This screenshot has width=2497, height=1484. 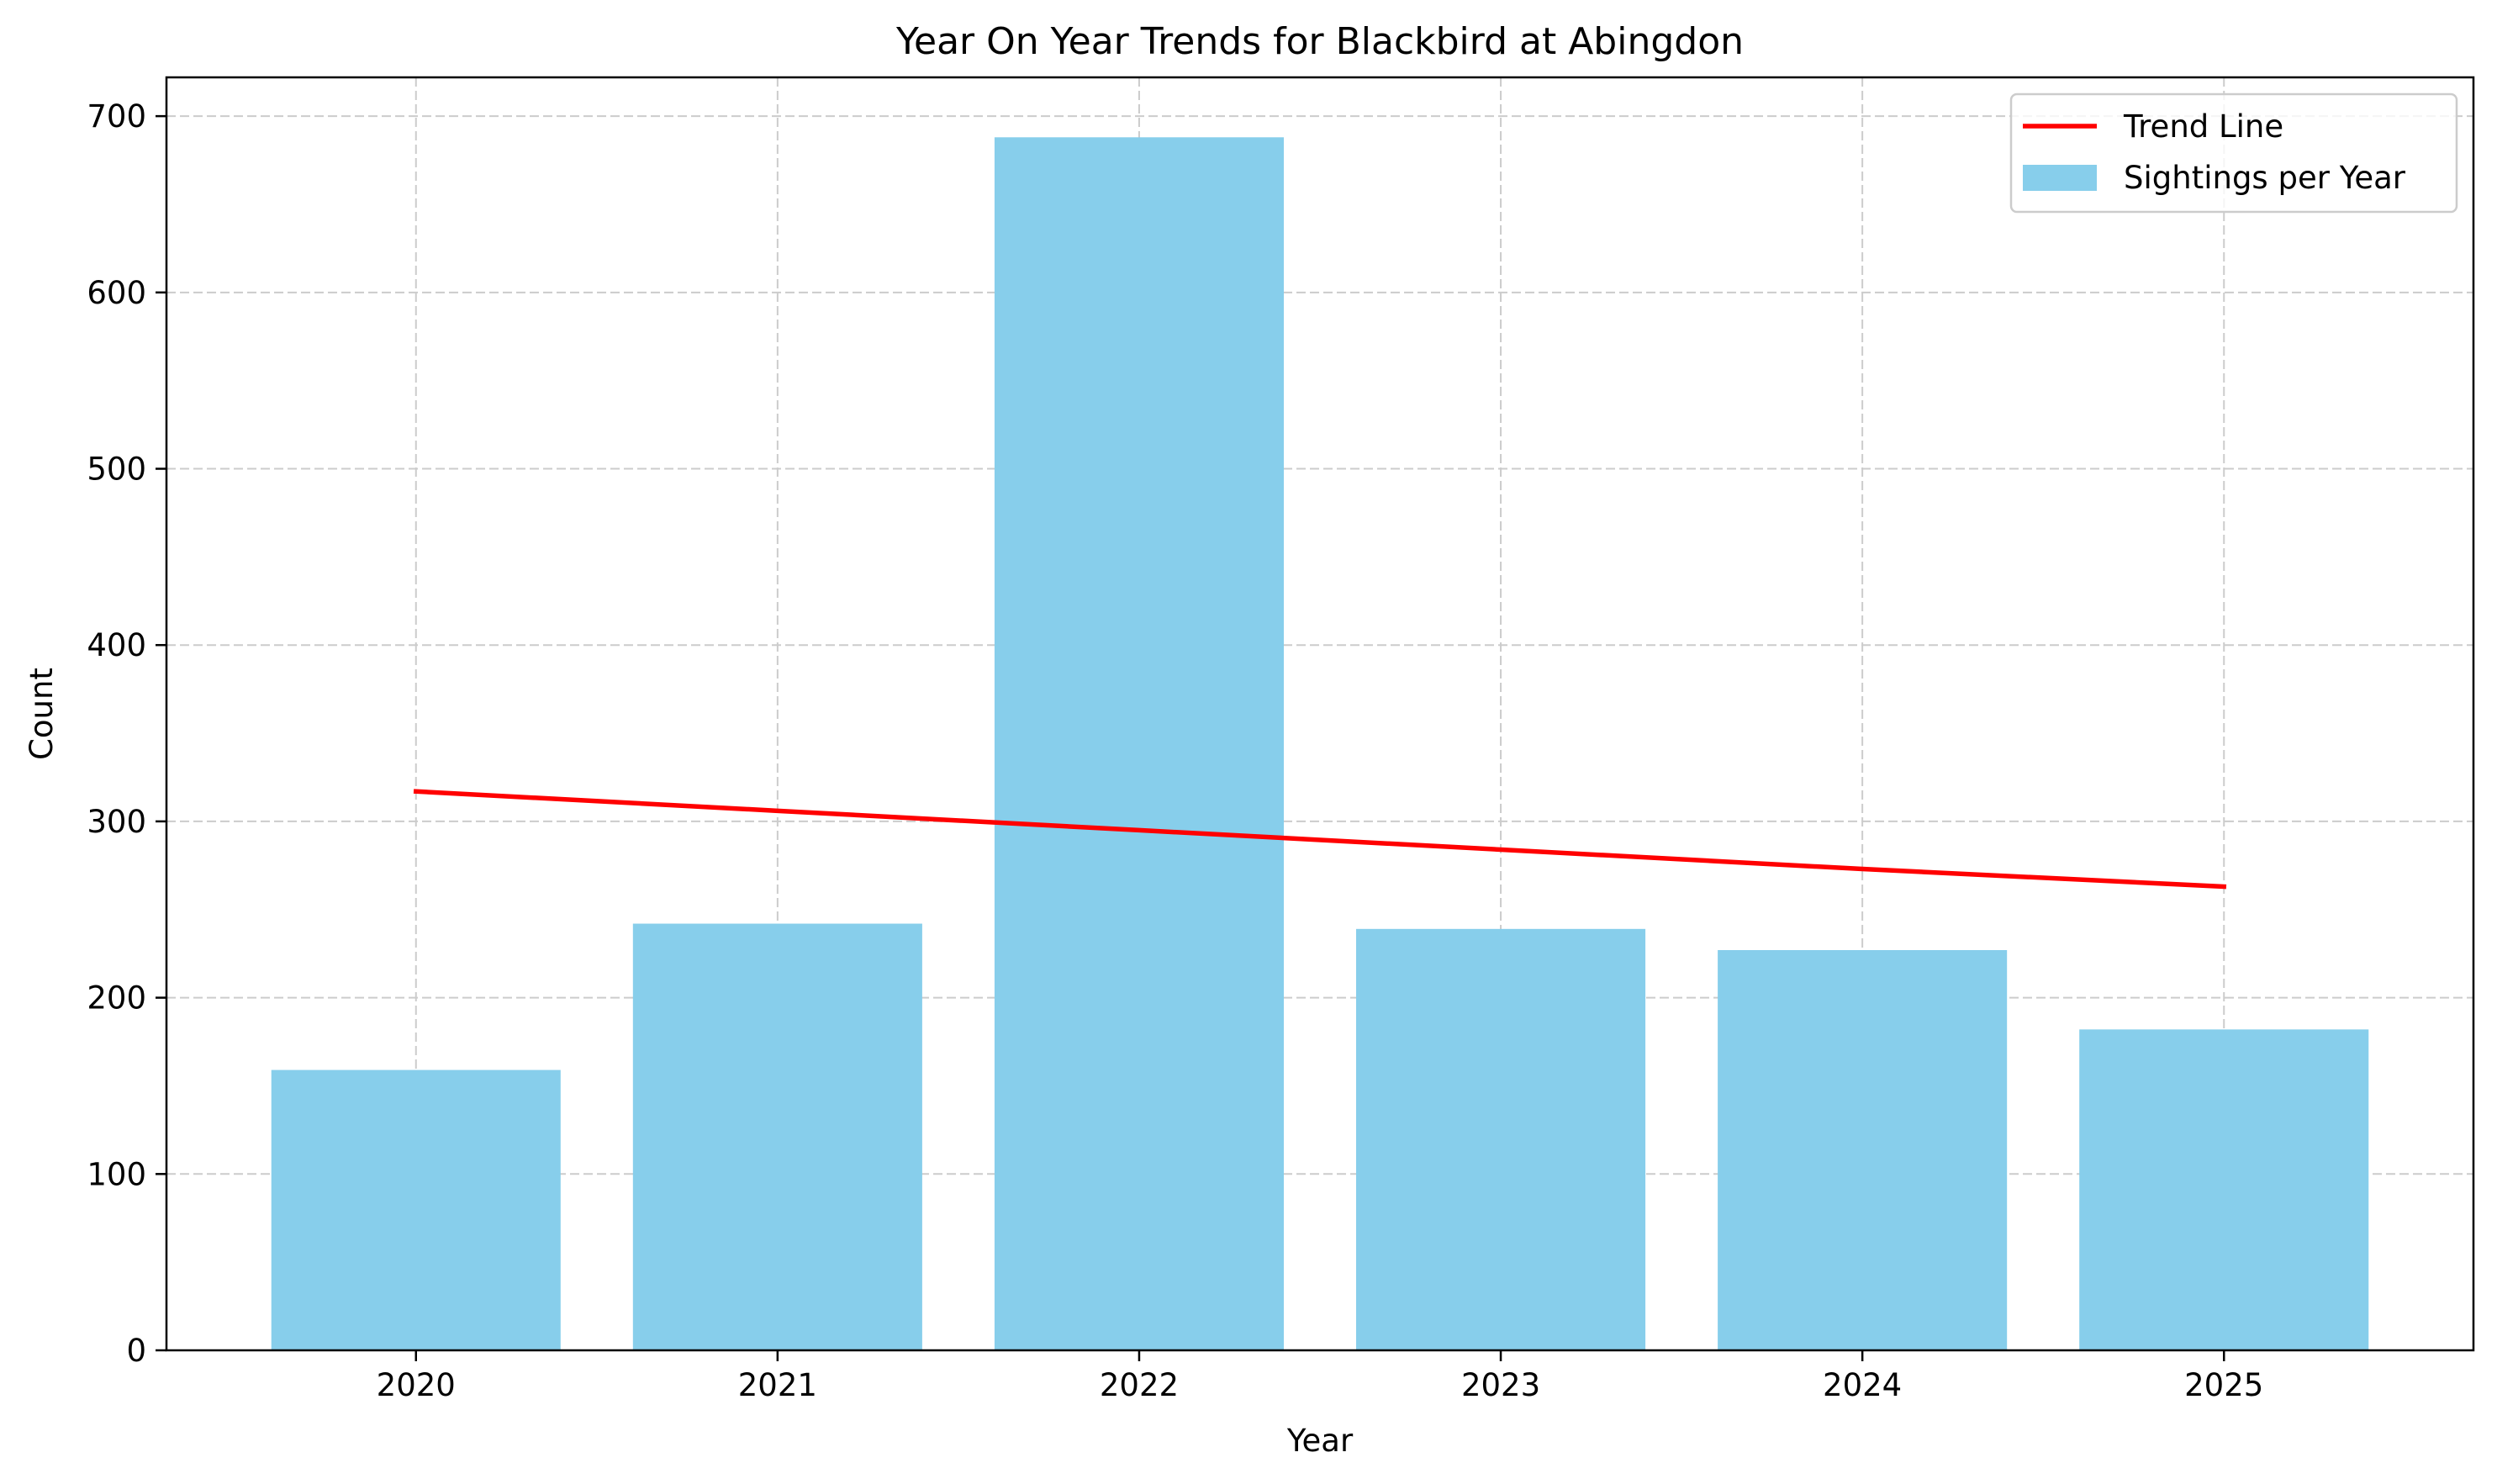 What do you see at coordinates (2265, 178) in the screenshot?
I see `legend-sightings-label: Sightings per Year` at bounding box center [2265, 178].